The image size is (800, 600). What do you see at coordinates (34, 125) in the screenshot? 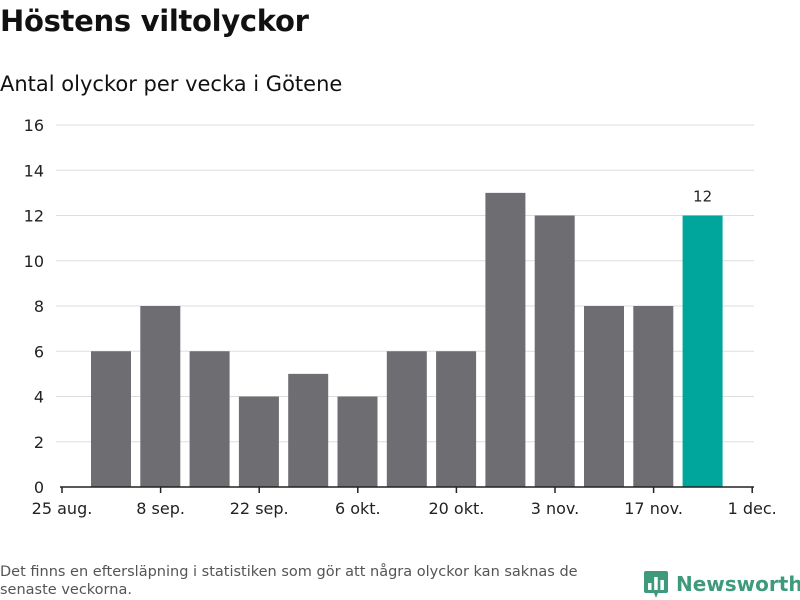
I see `y-tick-label: 16` at bounding box center [34, 125].